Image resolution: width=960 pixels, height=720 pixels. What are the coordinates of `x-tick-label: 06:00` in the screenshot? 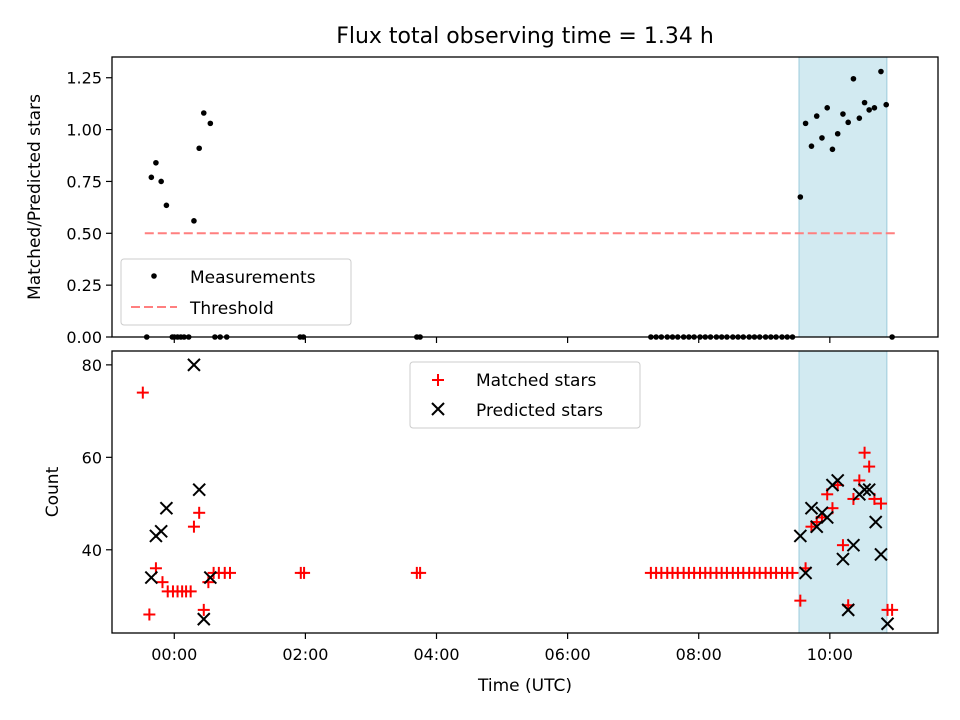 It's located at (568, 654).